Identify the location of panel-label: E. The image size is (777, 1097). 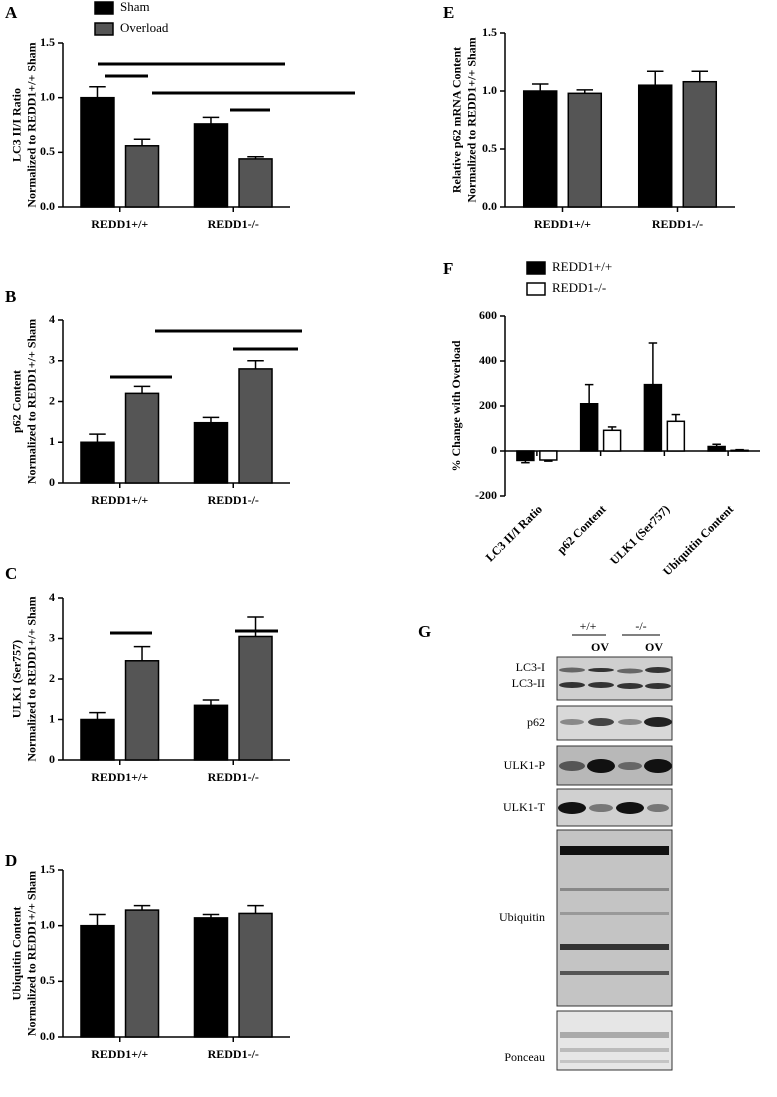
(448, 12).